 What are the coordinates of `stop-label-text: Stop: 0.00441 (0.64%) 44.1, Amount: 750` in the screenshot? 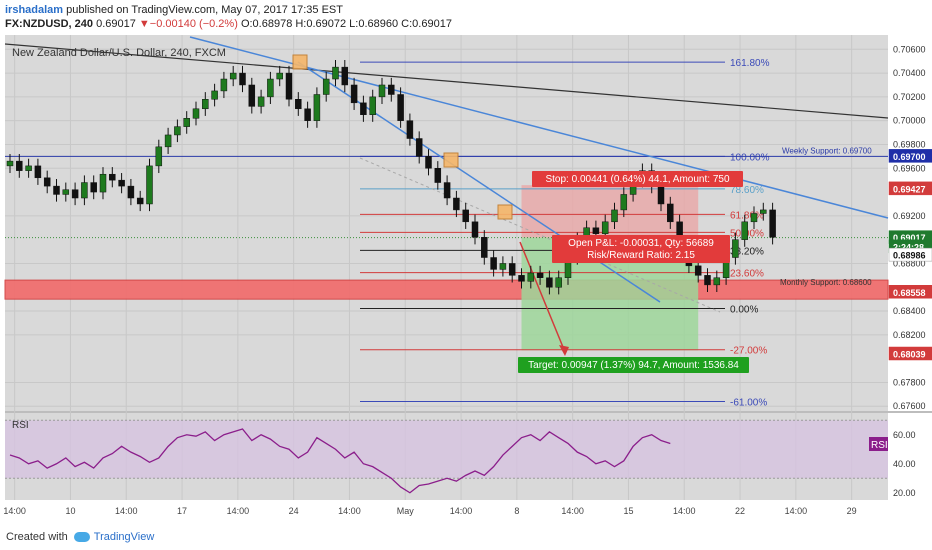 It's located at (637, 179).